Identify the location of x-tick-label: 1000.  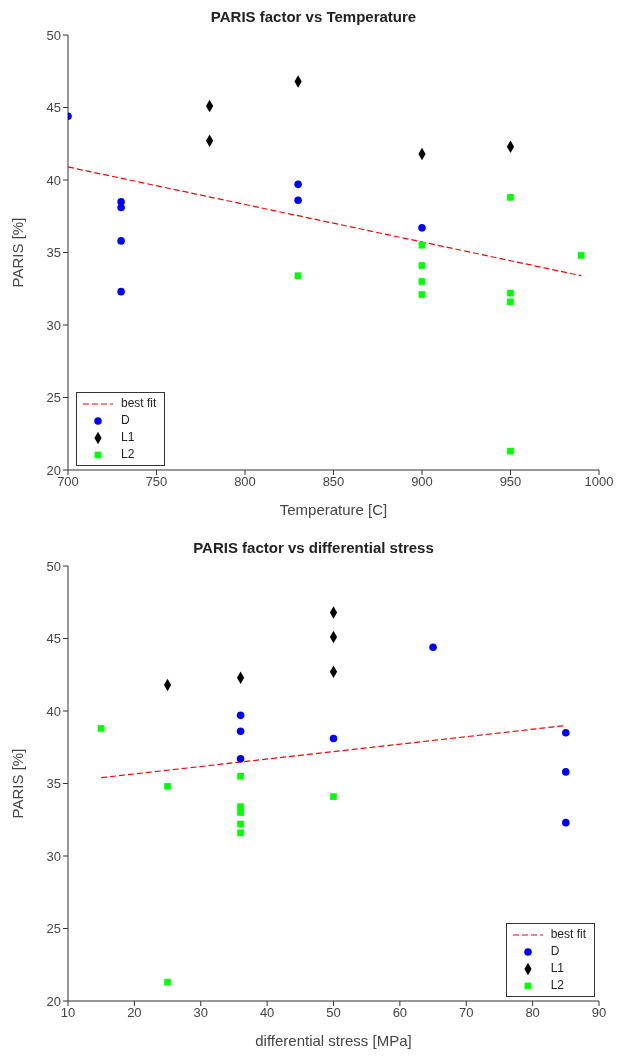
(599, 482).